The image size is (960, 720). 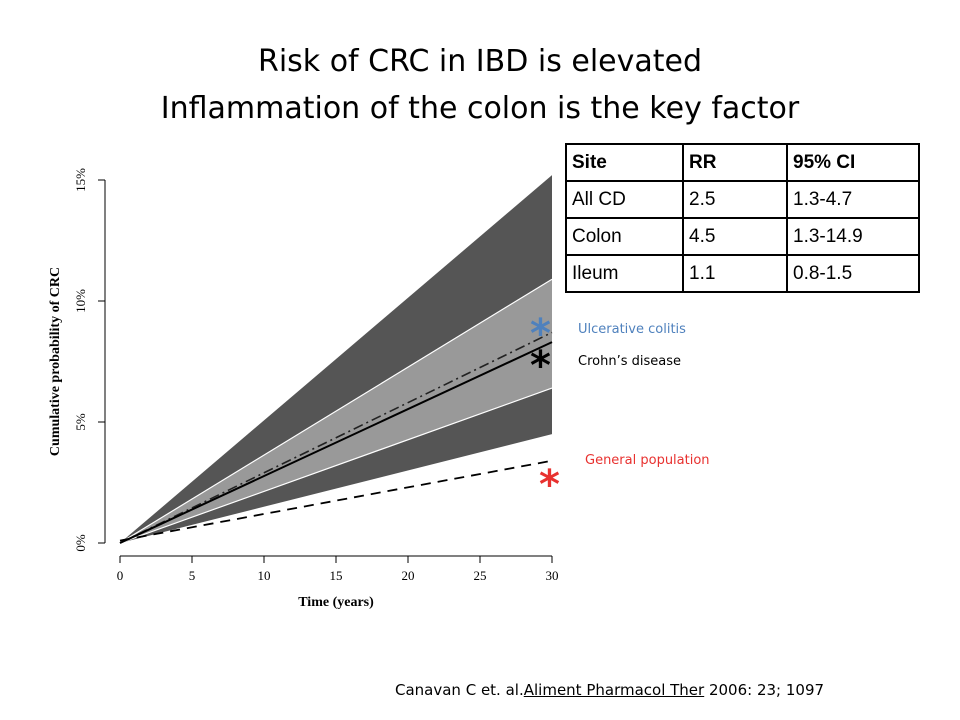 I want to click on ulcerative-colitis-line, so click(x=336, y=437).